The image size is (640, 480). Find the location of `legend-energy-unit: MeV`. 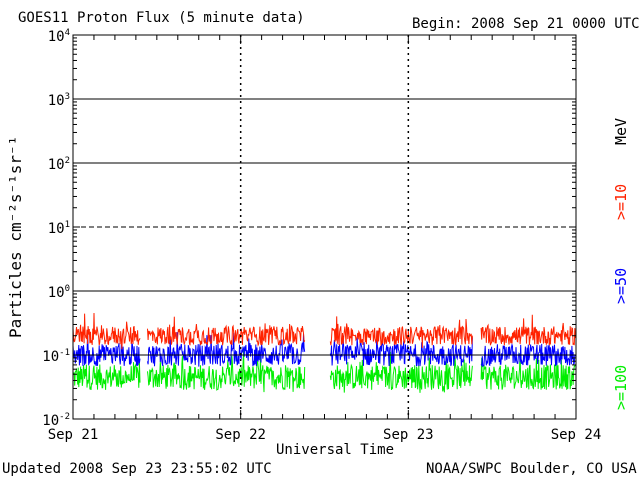

legend-energy-unit: MeV is located at coordinates (621, 131).